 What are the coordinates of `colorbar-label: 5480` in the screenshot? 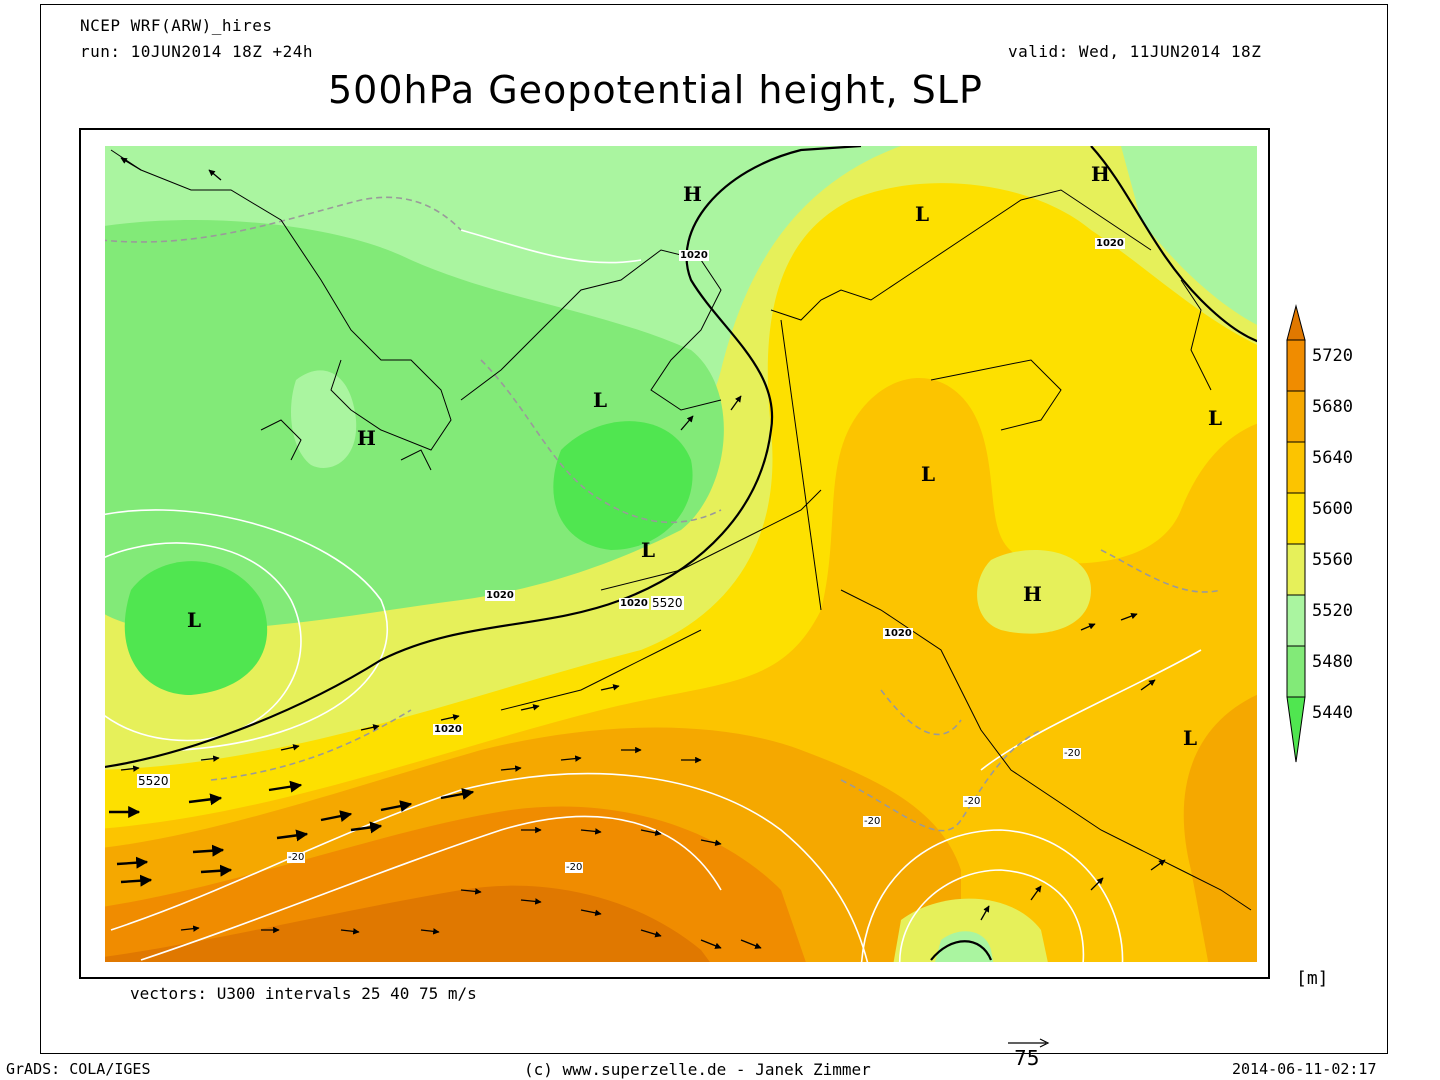 It's located at (1332, 662).